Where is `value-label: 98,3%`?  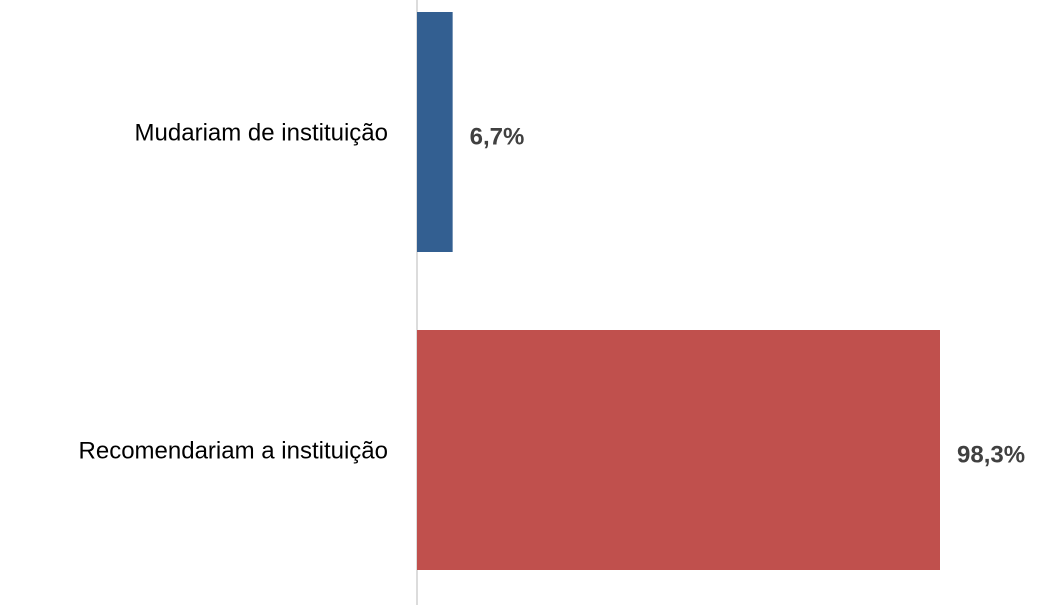 value-label: 98,3% is located at coordinates (991, 454).